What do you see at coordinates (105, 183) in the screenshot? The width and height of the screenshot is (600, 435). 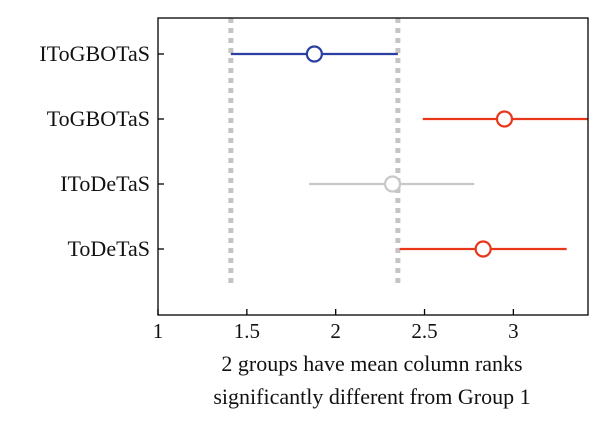 I see `category-label-3: IToDeTaS` at bounding box center [105, 183].